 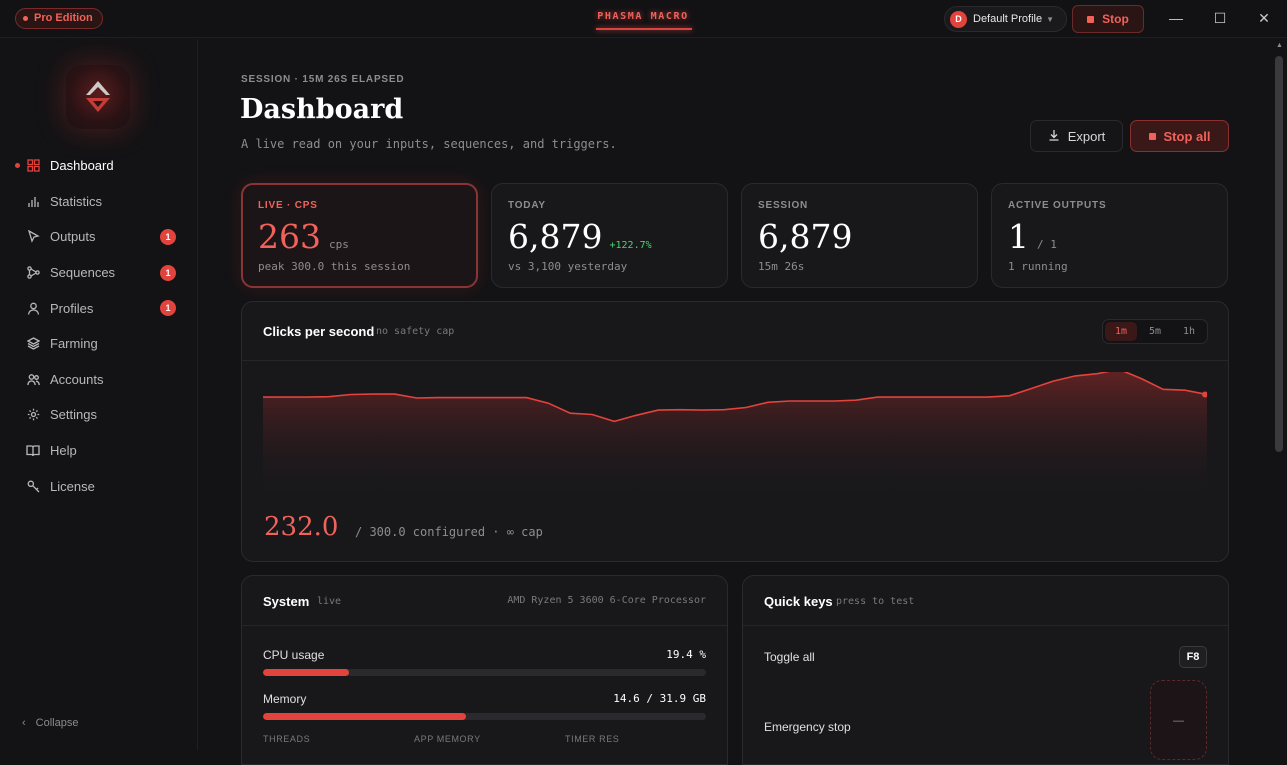 I want to click on sidebar-item-statistics: Statistics, so click(x=99, y=202).